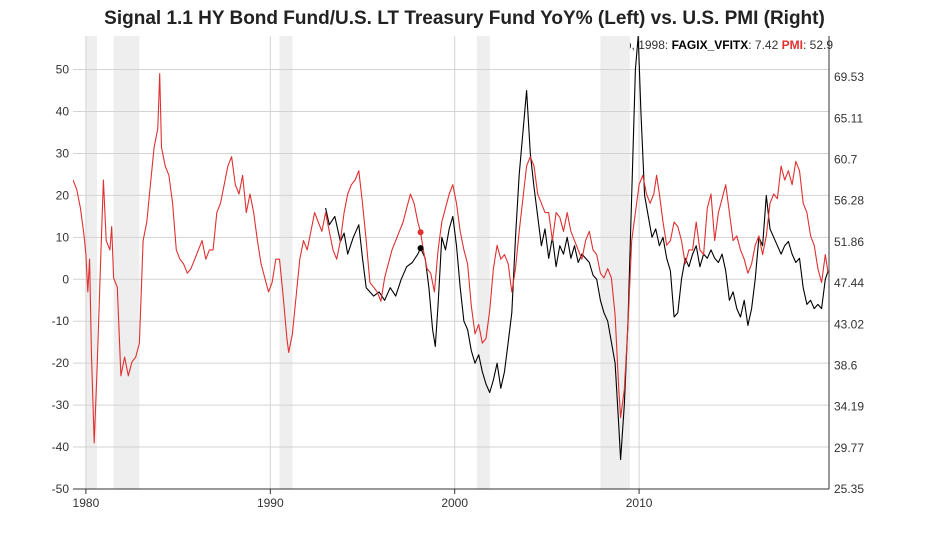  Describe the element at coordinates (849, 201) in the screenshot. I see `y-right-tick-label: 56.28` at that location.